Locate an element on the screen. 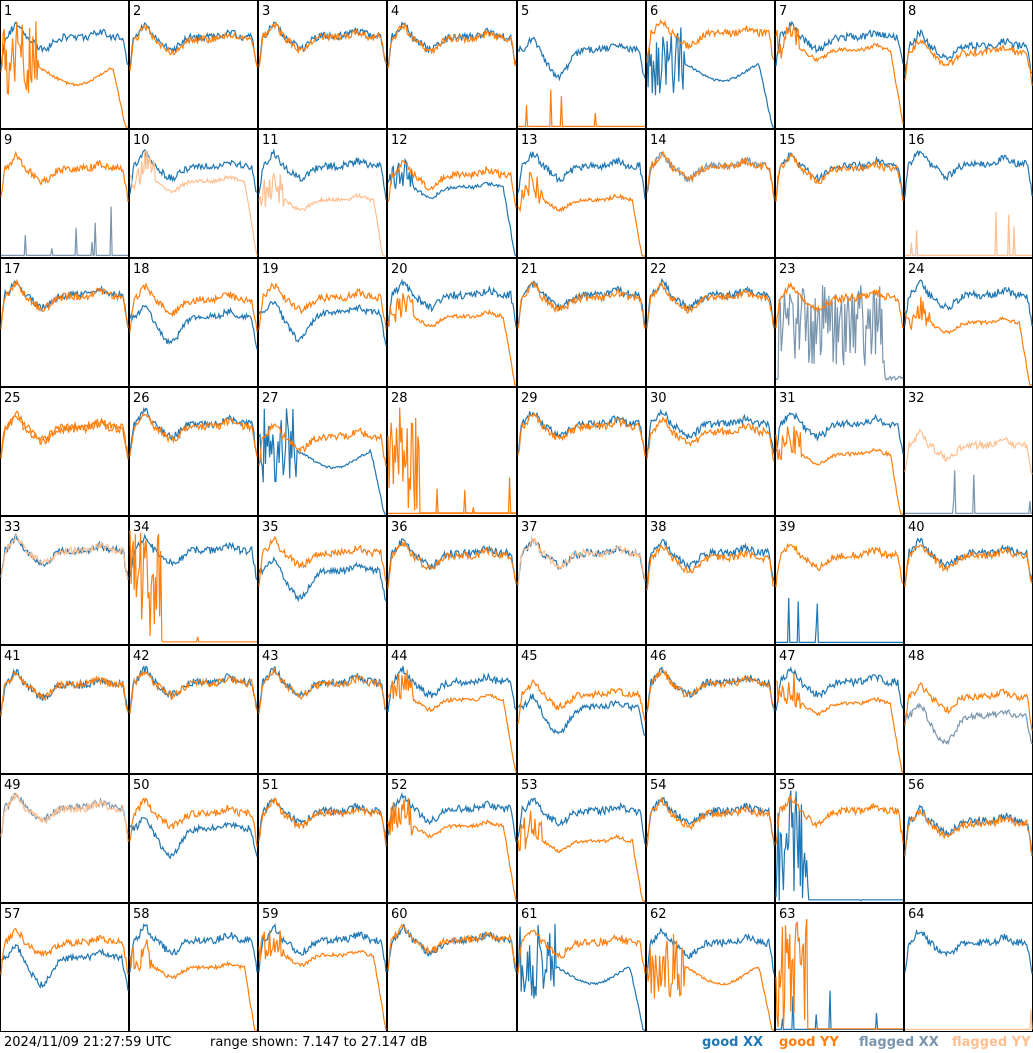  panel-label: 51 is located at coordinates (270, 785).